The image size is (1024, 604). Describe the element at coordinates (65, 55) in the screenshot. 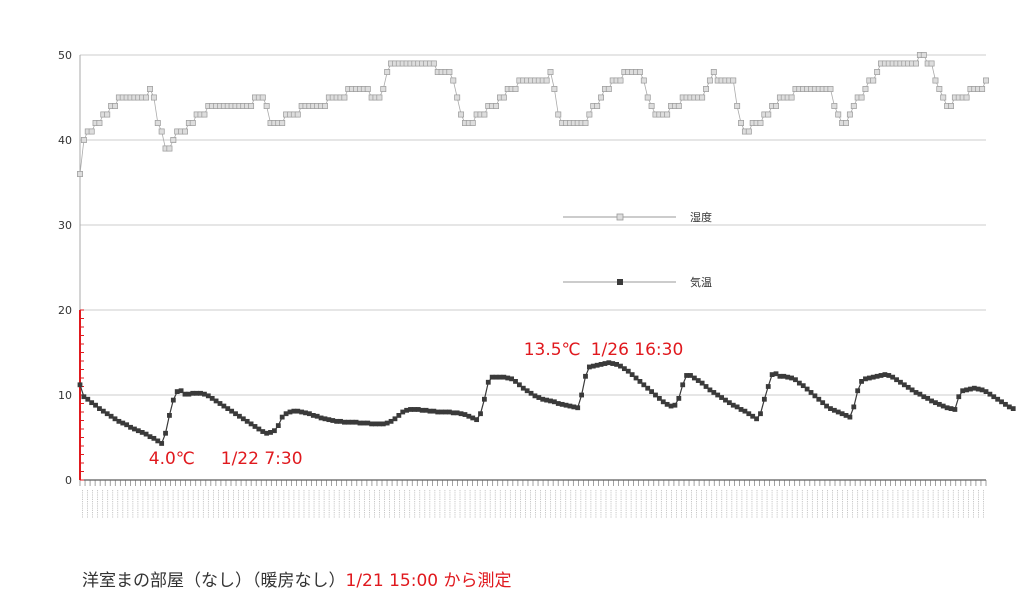

I see `y-tick-label: 50` at that location.